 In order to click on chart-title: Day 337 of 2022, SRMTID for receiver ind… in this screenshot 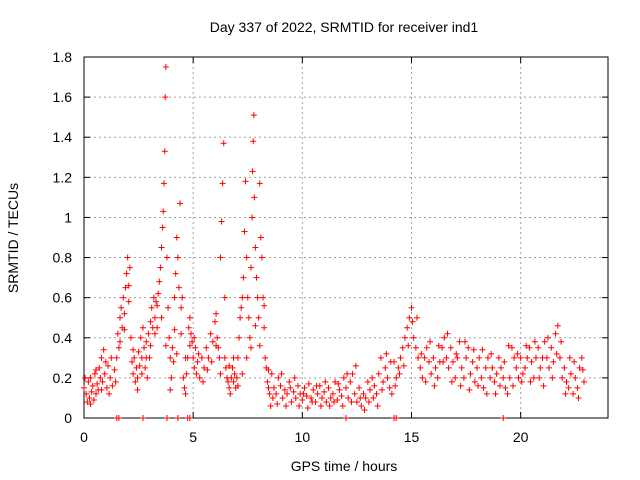, I will do `click(344, 27)`.